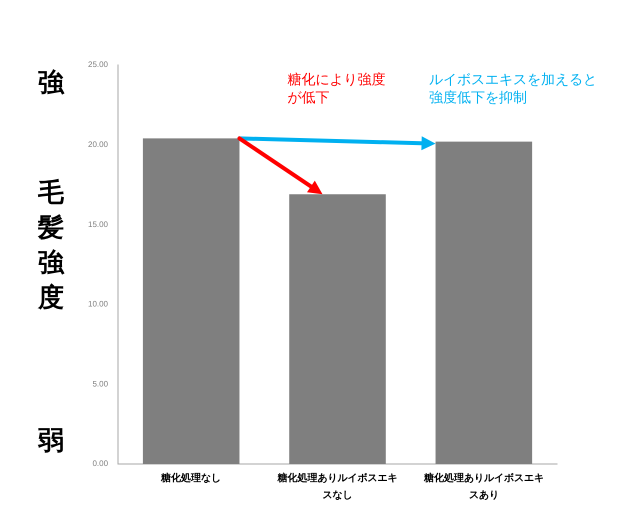 This screenshot has height=516, width=640. I want to click on y-axis-title: 毛髪強度, so click(52, 246).